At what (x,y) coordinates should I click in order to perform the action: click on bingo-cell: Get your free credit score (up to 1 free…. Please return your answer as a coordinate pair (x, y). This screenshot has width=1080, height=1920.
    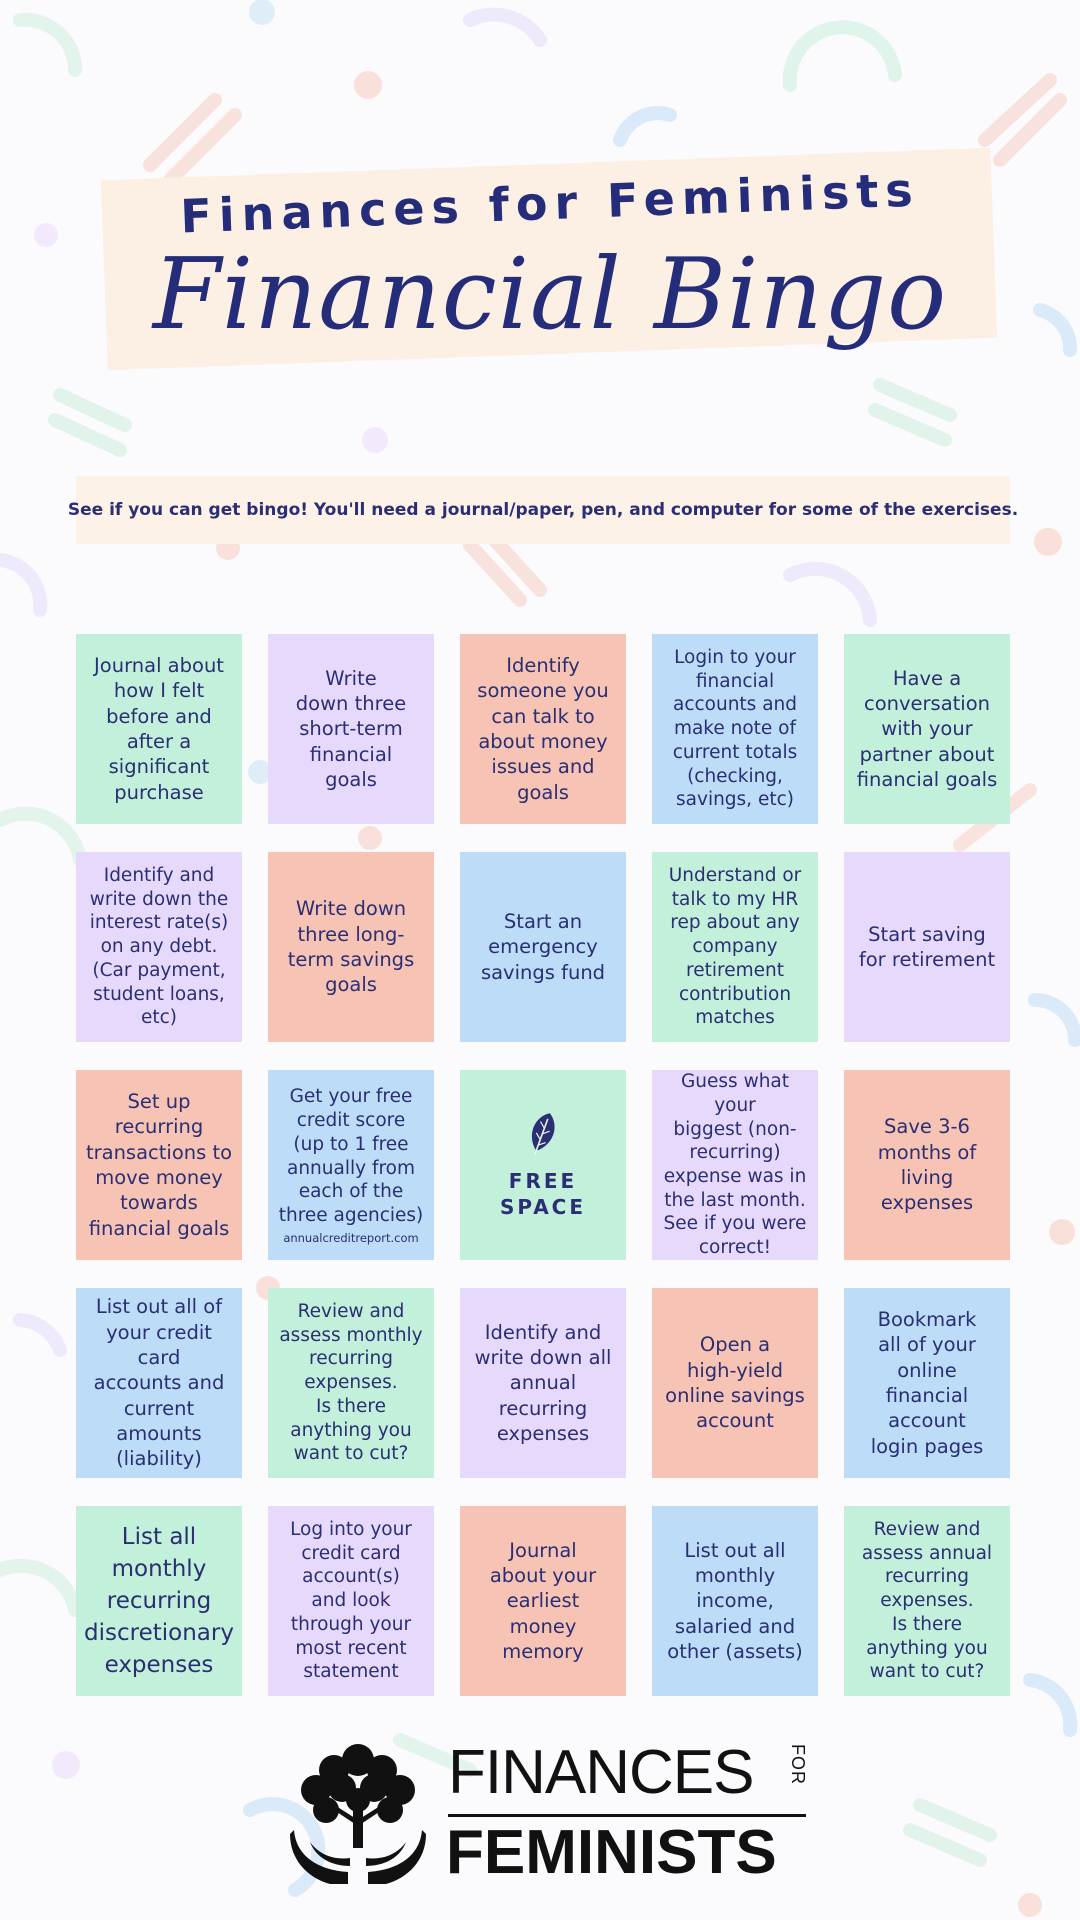
    Looking at the image, I should click on (351, 1165).